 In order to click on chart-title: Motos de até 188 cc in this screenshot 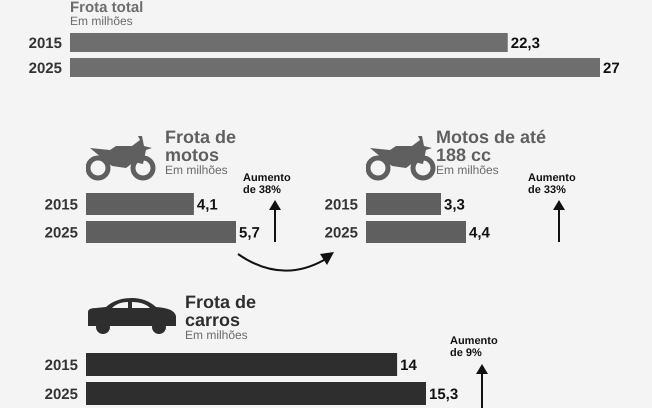, I will do `click(491, 146)`.